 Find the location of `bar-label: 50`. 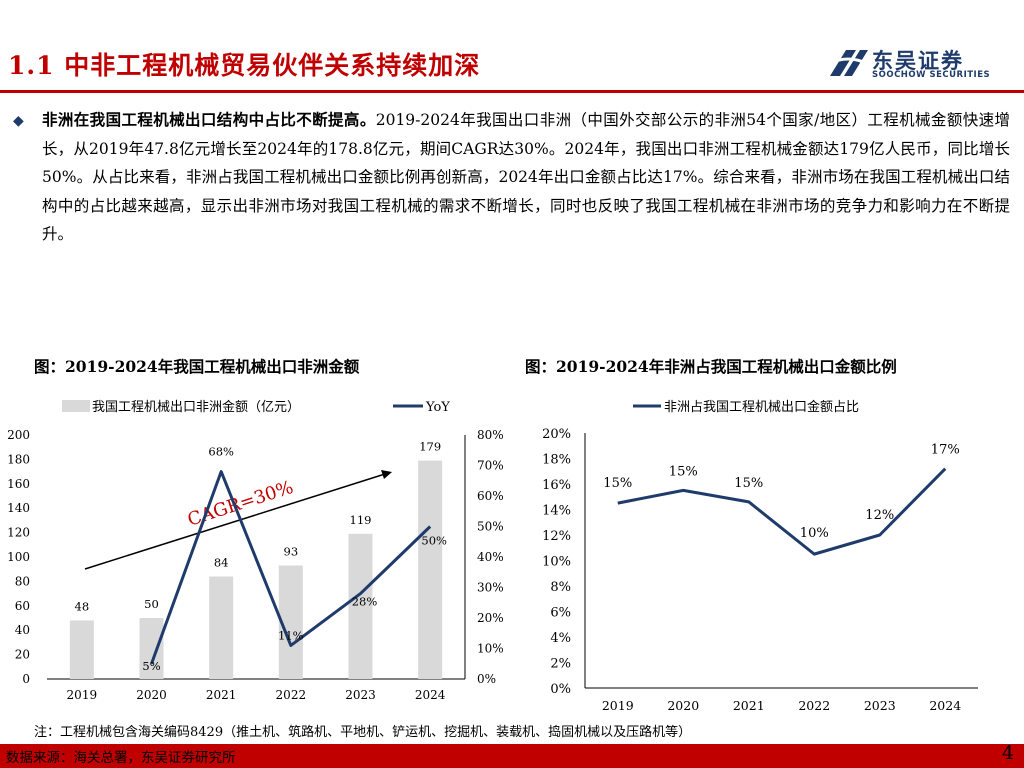

bar-label: 50 is located at coordinates (151, 604).